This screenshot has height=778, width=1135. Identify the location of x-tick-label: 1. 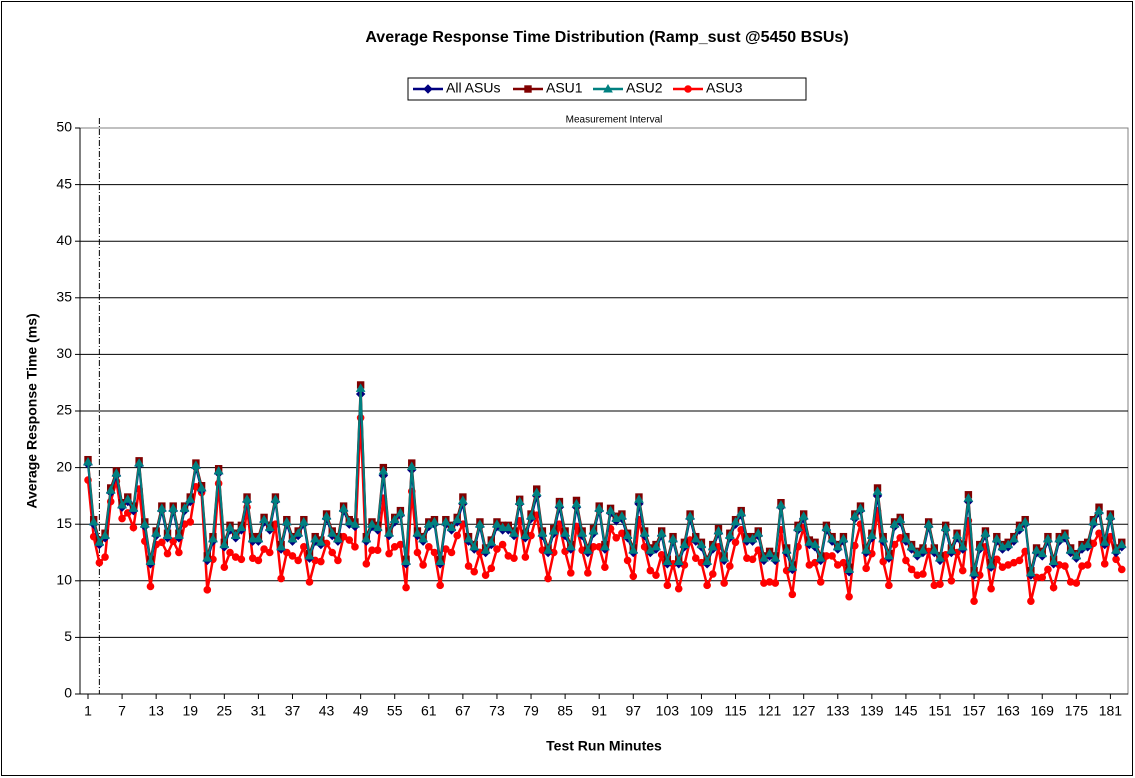
(88, 711).